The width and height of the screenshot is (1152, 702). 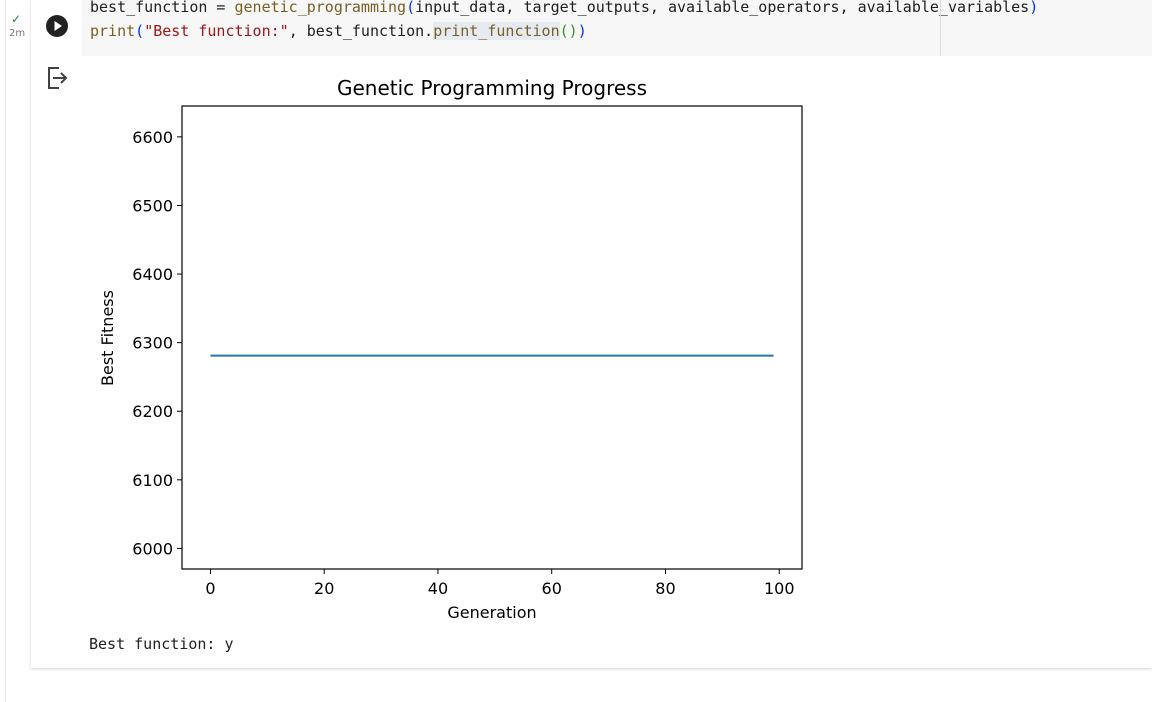 I want to click on x-tick-label: 20, so click(x=324, y=588).